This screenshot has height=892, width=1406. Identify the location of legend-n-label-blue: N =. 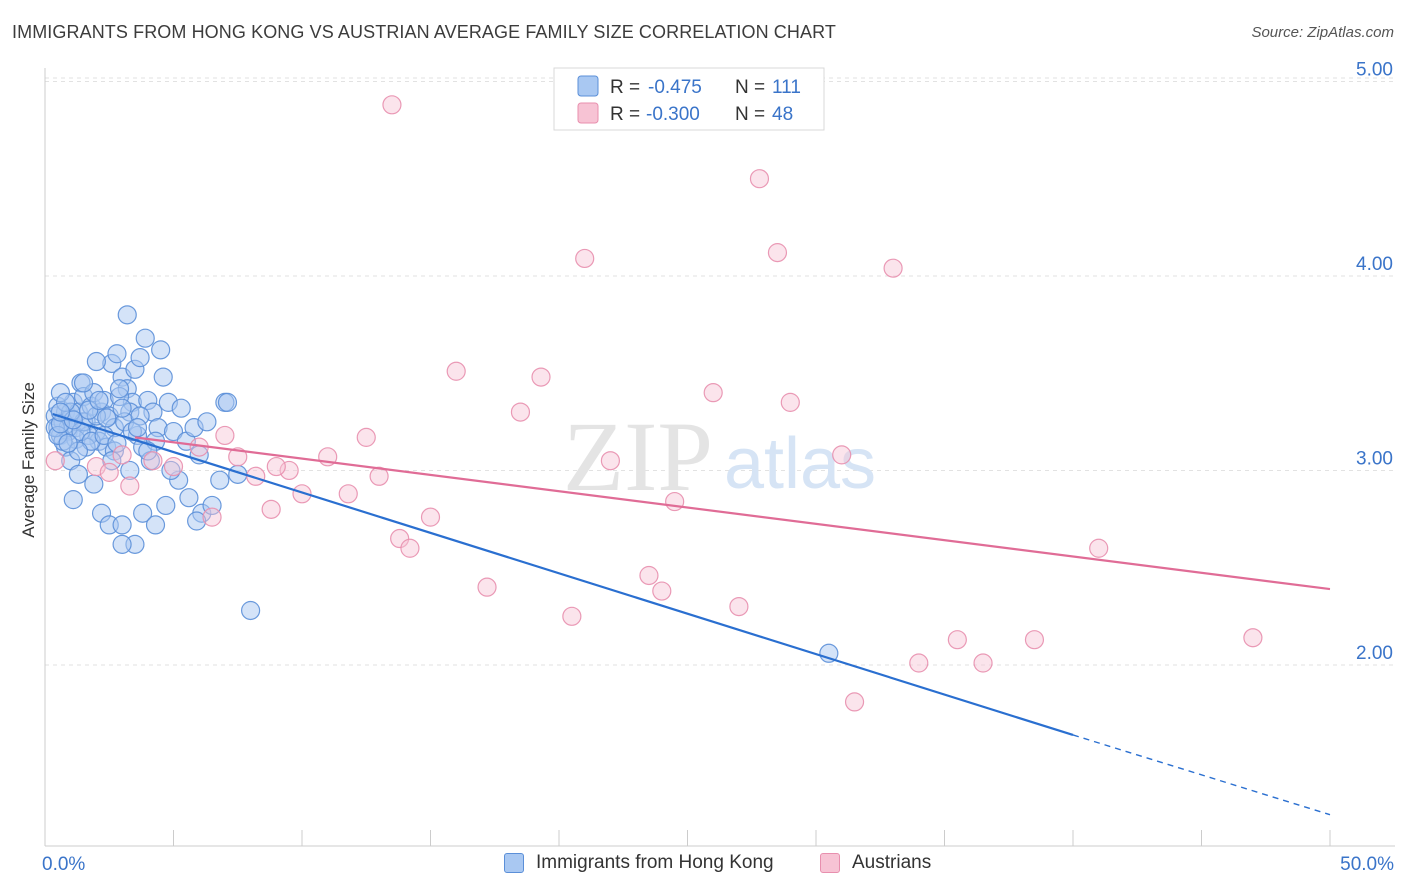
(750, 87).